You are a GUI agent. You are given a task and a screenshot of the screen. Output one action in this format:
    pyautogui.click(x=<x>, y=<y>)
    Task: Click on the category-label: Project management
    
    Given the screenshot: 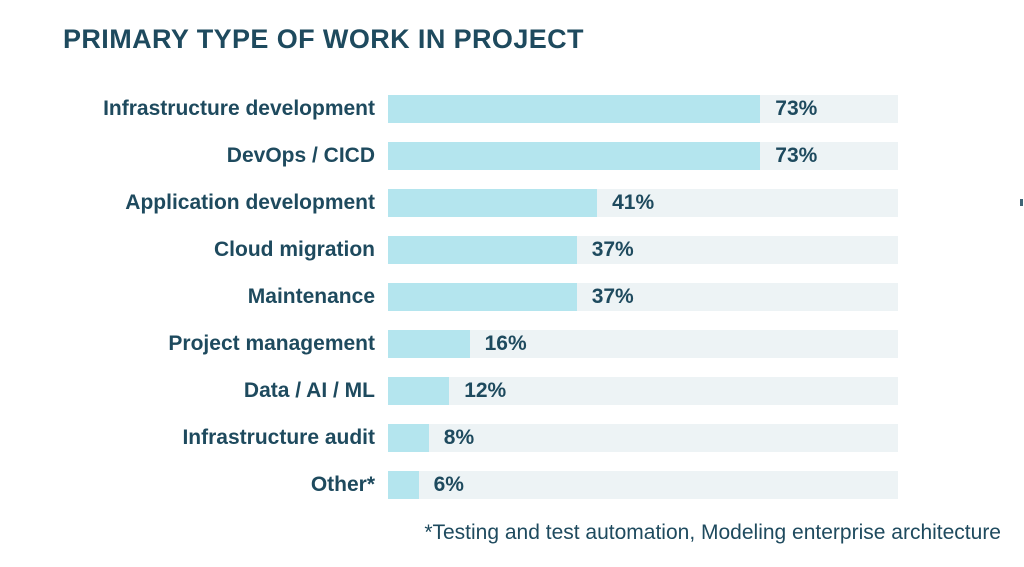 What is the action you would take?
    pyautogui.click(x=271, y=343)
    